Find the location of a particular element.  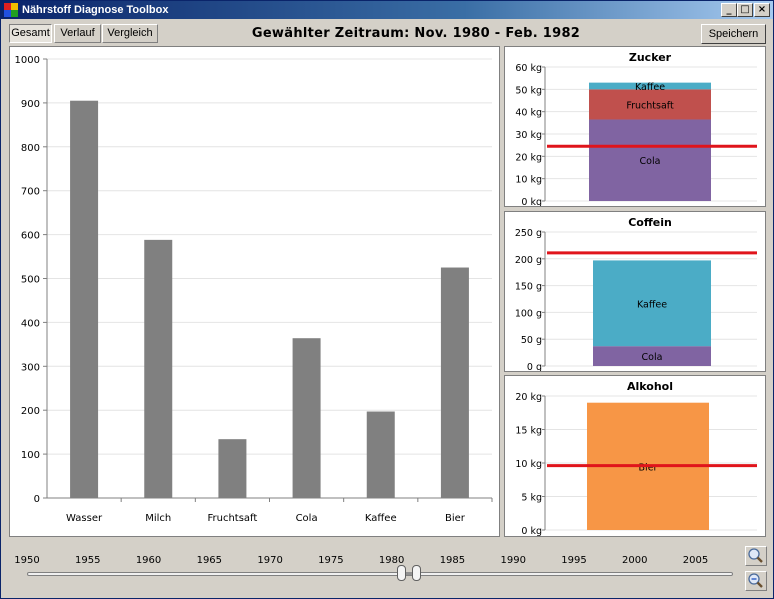

y-tick-label: 600 is located at coordinates (30, 236).